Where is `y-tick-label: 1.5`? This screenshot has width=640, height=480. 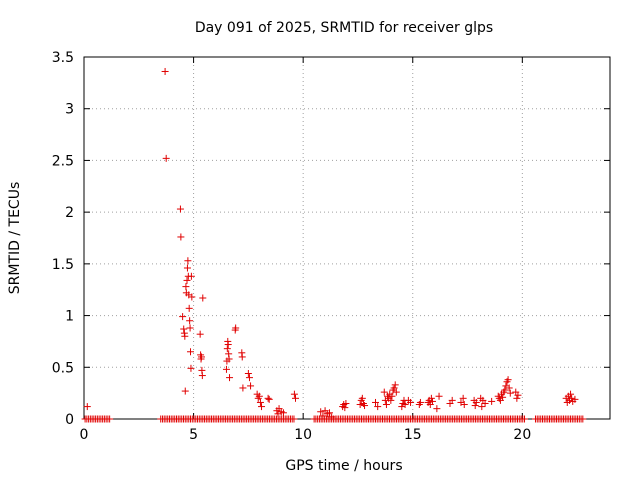 y-tick-label: 1.5 is located at coordinates (63, 265).